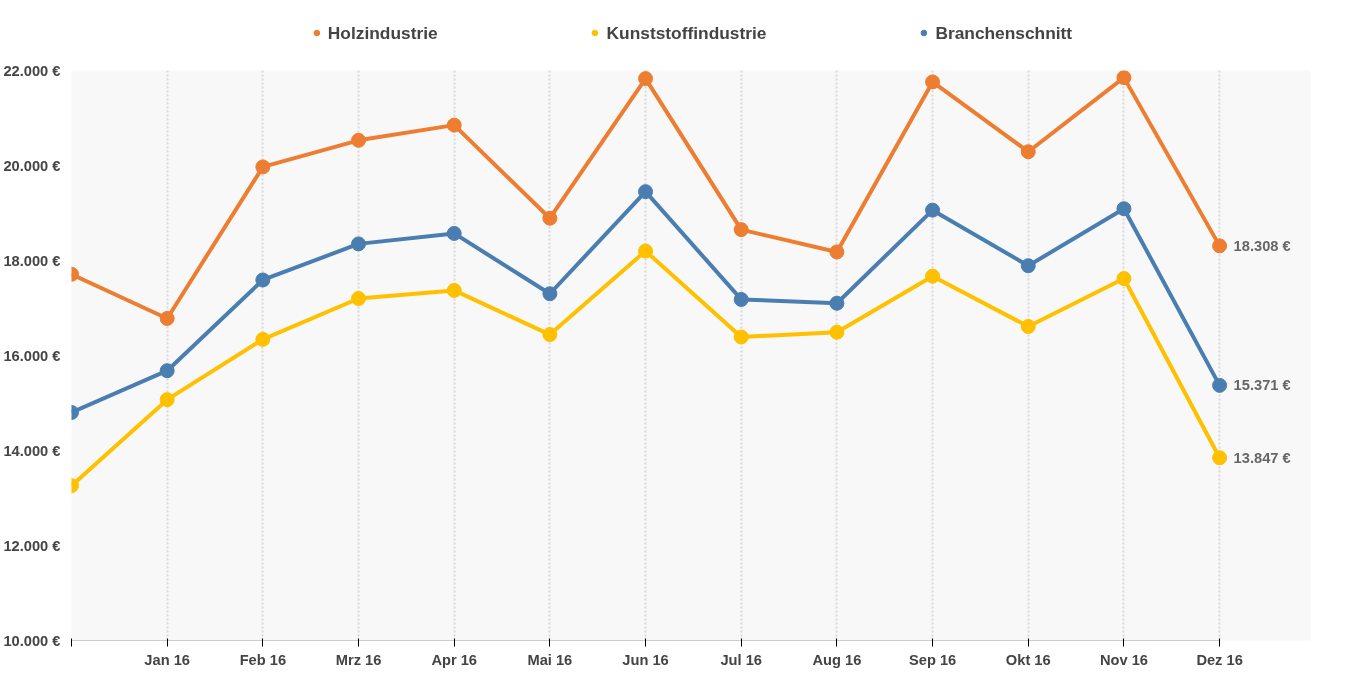 This screenshot has height=698, width=1349. Describe the element at coordinates (167, 659) in the screenshot. I see `x-tick-label: Jan 16` at that location.